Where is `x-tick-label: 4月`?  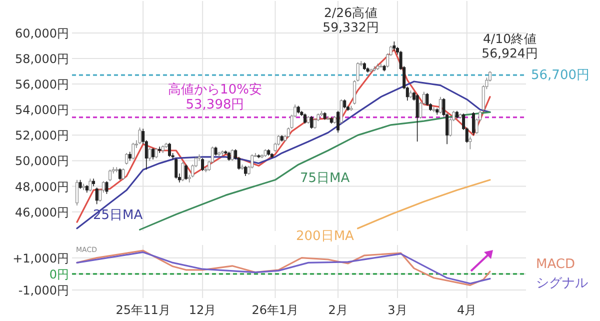
x-tick-label: 4月 is located at coordinates (467, 310).